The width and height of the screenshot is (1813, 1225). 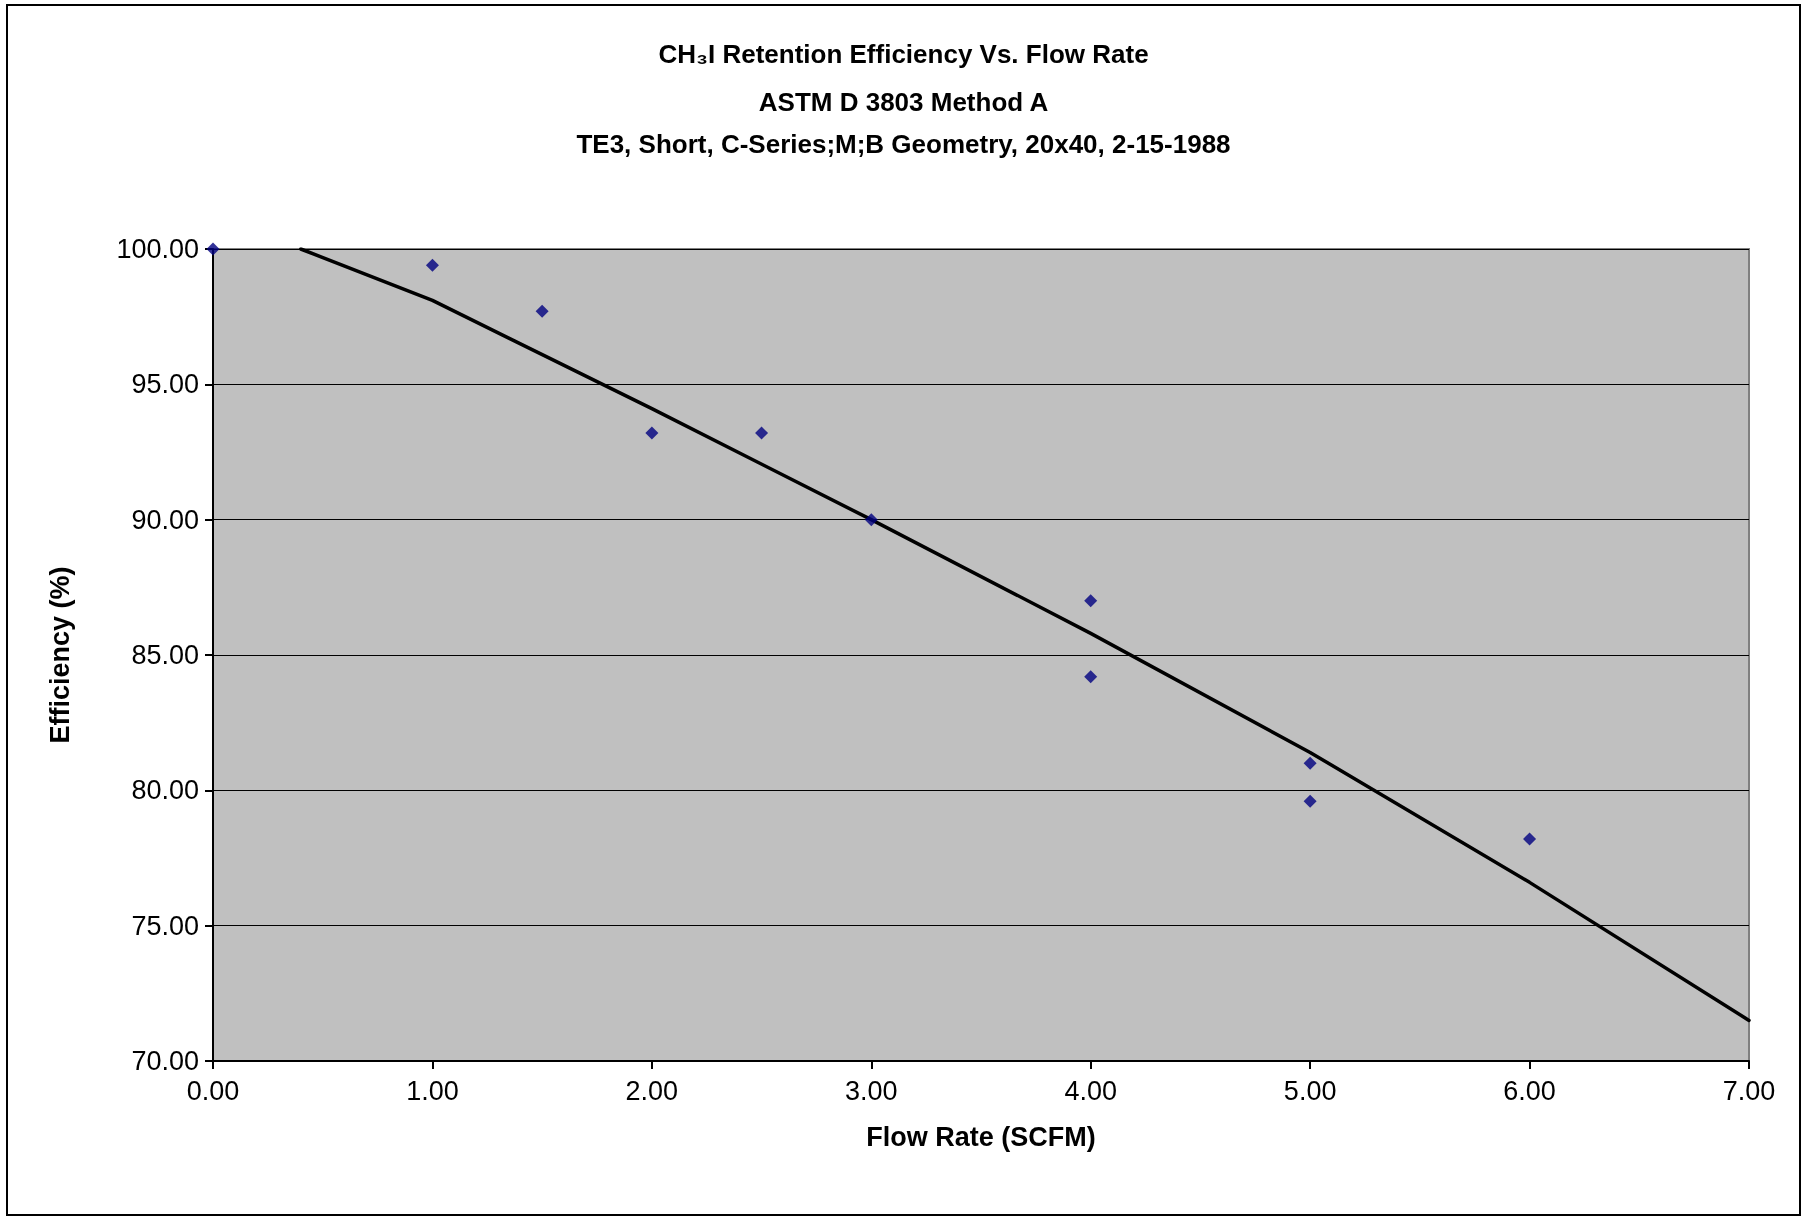 I want to click on chart-title: CH₃I Retention Efficiency Vs. Flow Rate, so click(x=903, y=54).